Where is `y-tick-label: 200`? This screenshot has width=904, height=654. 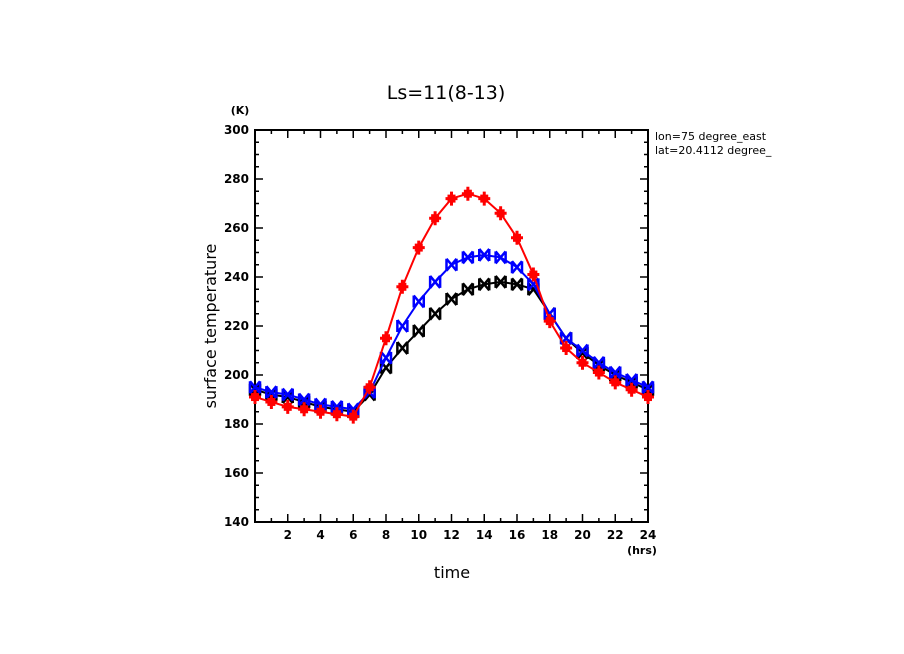
y-tick-label: 200 is located at coordinates (236, 375).